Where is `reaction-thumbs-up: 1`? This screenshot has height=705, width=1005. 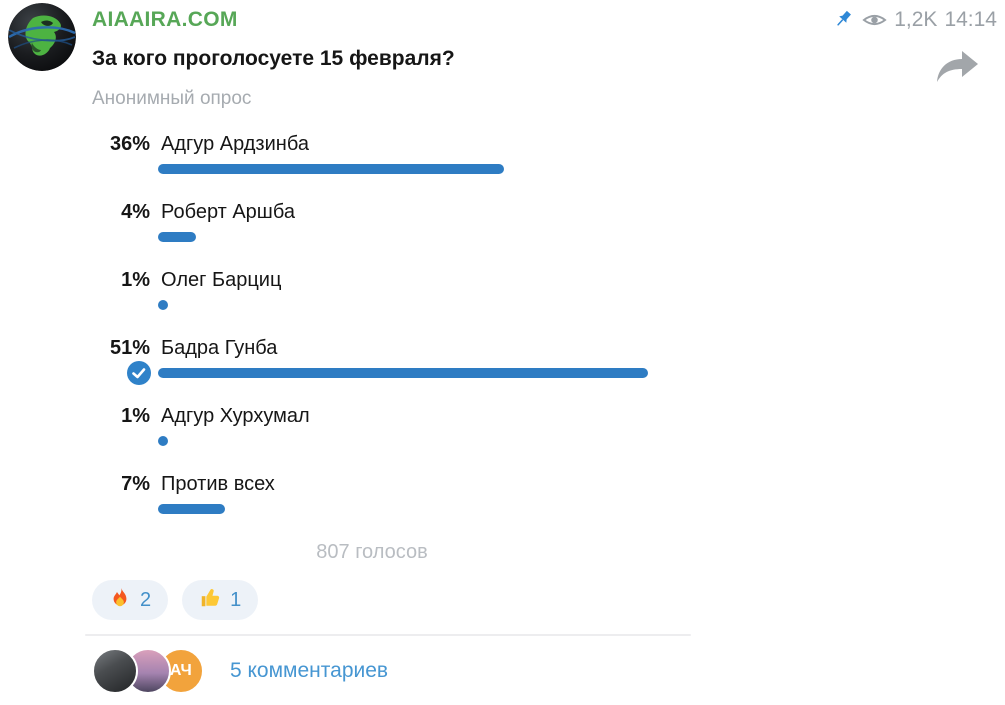 reaction-thumbs-up: 1 is located at coordinates (220, 600).